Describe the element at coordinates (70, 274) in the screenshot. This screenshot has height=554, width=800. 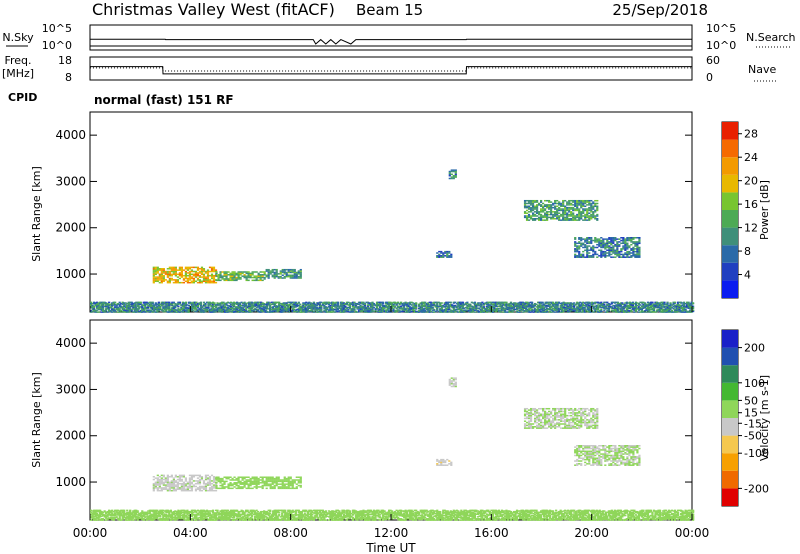
I see `range-tick-label: 1000` at that location.